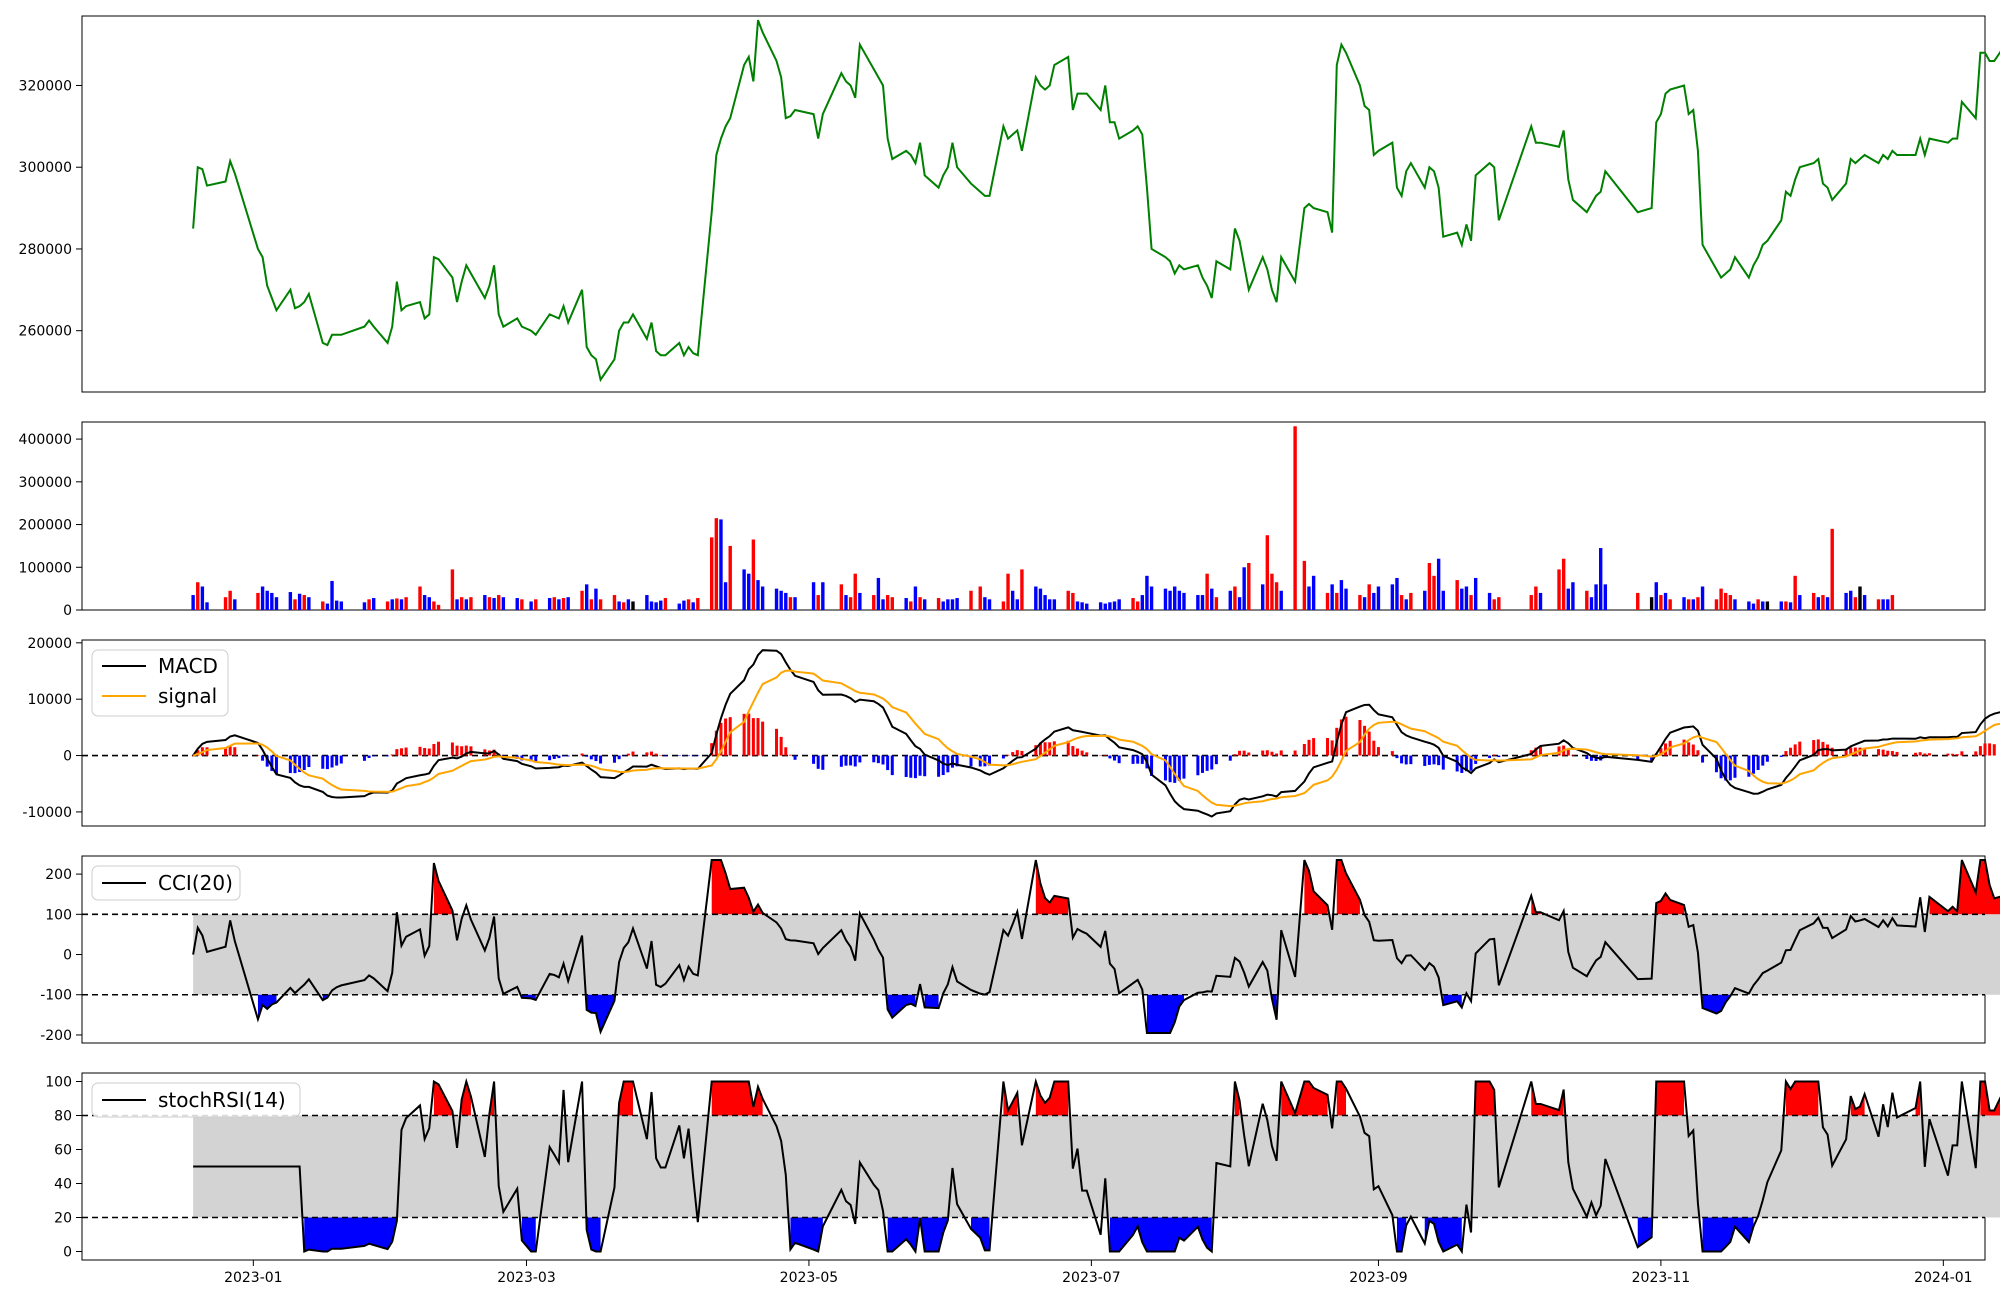 The width and height of the screenshot is (2000, 1304). What do you see at coordinates (526, 1278) in the screenshot?
I see `x-tick-label: 2023-03` at bounding box center [526, 1278].